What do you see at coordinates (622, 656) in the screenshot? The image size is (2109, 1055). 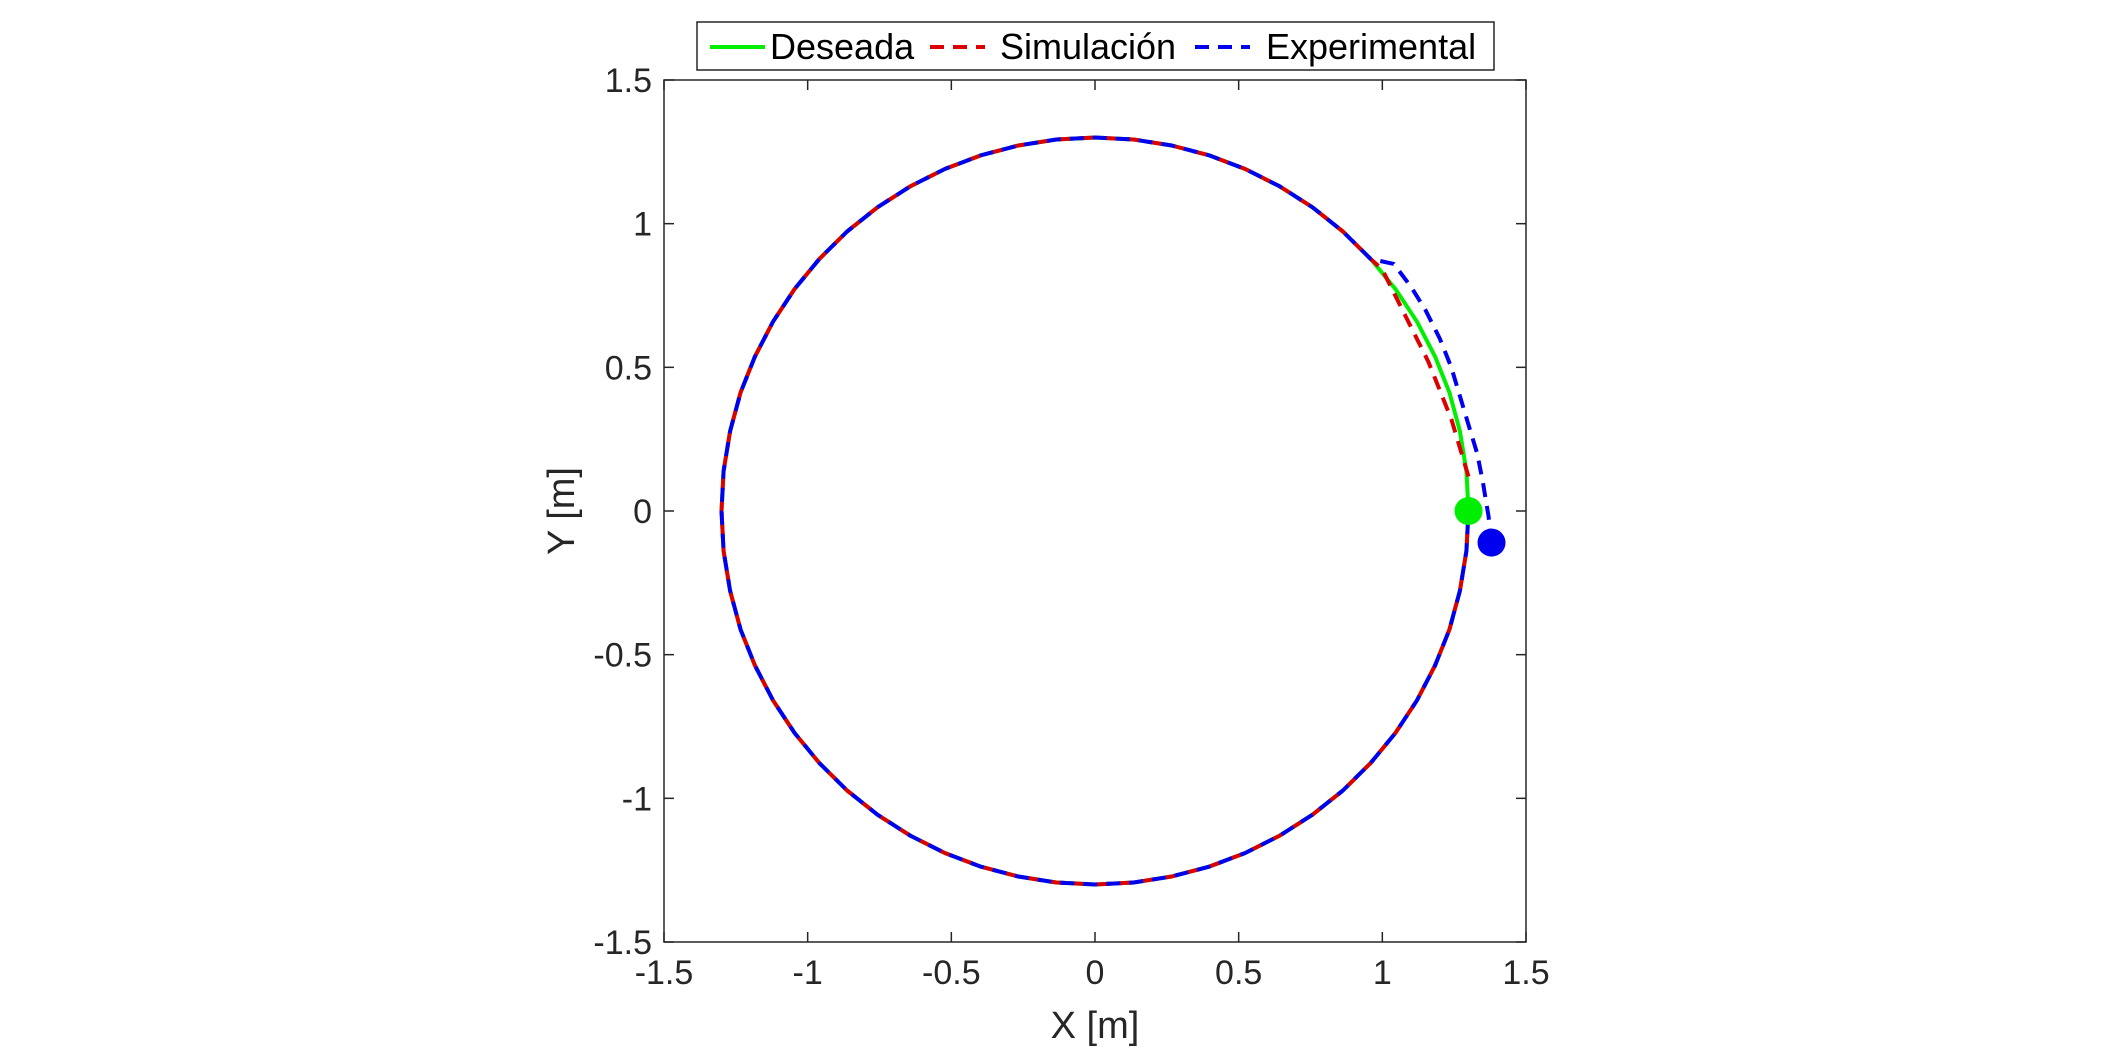 I see `y-tick-label: -0.5` at bounding box center [622, 656].